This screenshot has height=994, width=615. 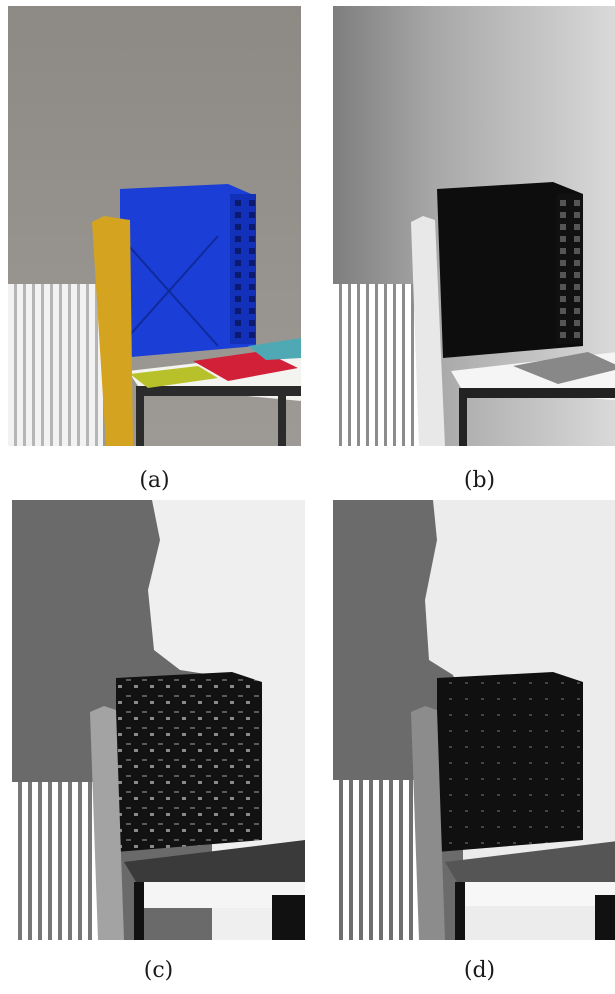 I want to click on caption-c: (c), so click(x=158, y=970).